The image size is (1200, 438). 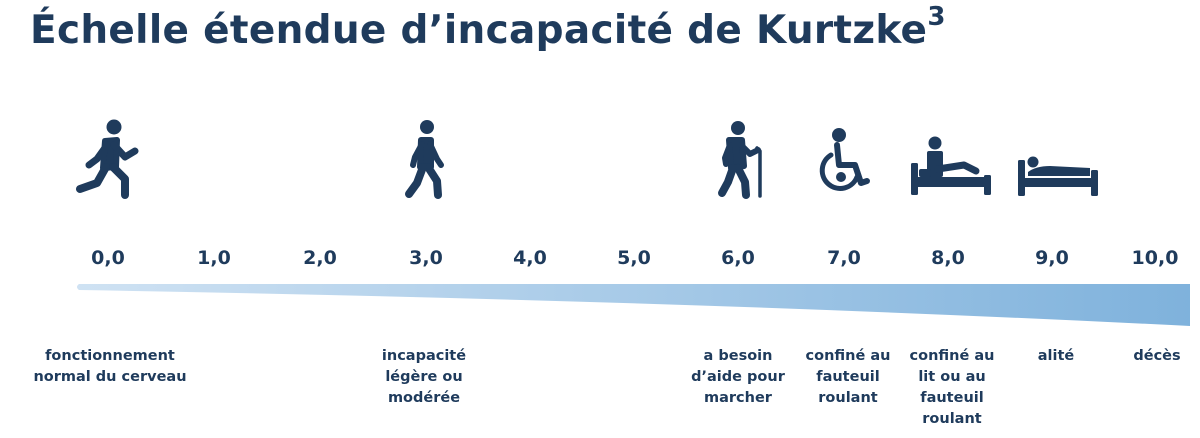 What do you see at coordinates (425, 160) in the screenshot?
I see `walking-person-icon` at bounding box center [425, 160].